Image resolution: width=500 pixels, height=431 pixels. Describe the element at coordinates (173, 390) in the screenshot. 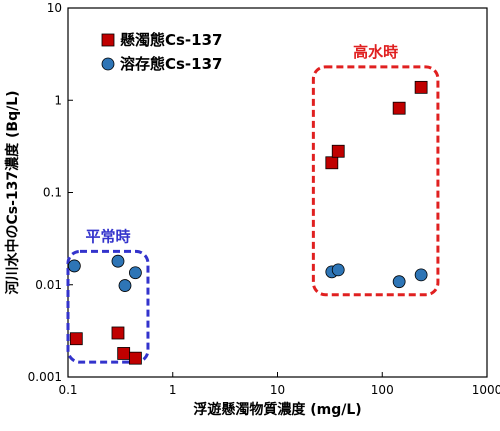

I see `x-tick-label: 1` at that location.